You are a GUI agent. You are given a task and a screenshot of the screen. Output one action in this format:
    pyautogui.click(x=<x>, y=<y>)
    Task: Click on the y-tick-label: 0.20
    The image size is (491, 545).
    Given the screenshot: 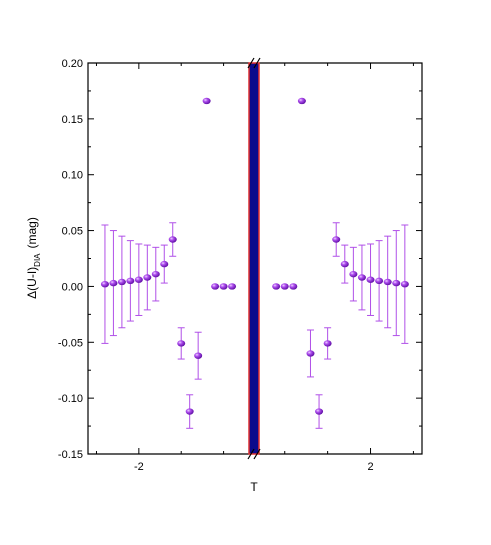 What is the action you would take?
    pyautogui.click(x=72, y=64)
    